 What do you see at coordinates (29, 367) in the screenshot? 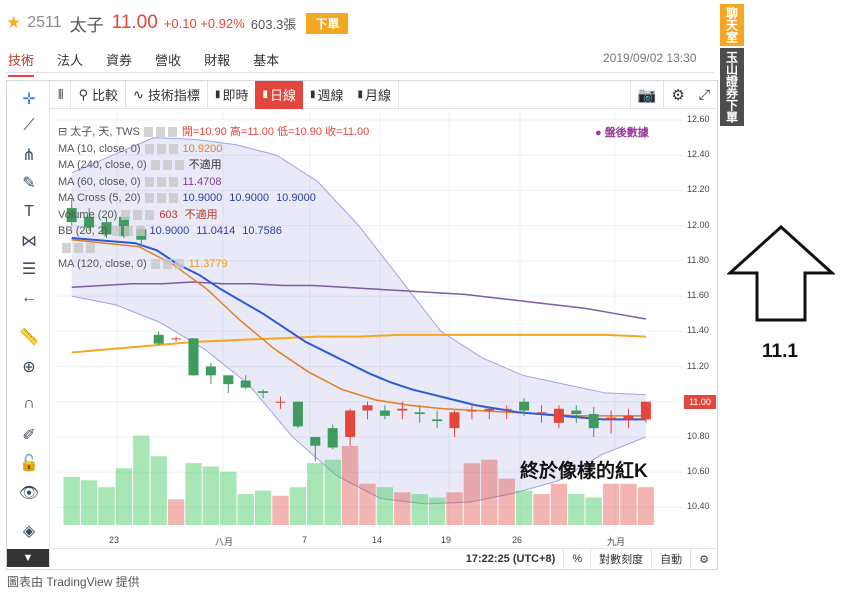
I see `zoom-in-icon: ⊕` at bounding box center [29, 367].